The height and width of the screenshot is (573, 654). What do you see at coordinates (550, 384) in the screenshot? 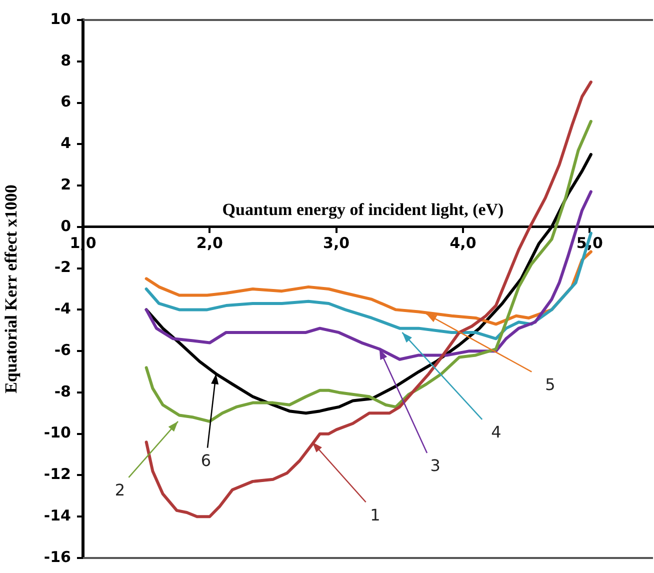
I see `annotation: 5` at bounding box center [550, 384].